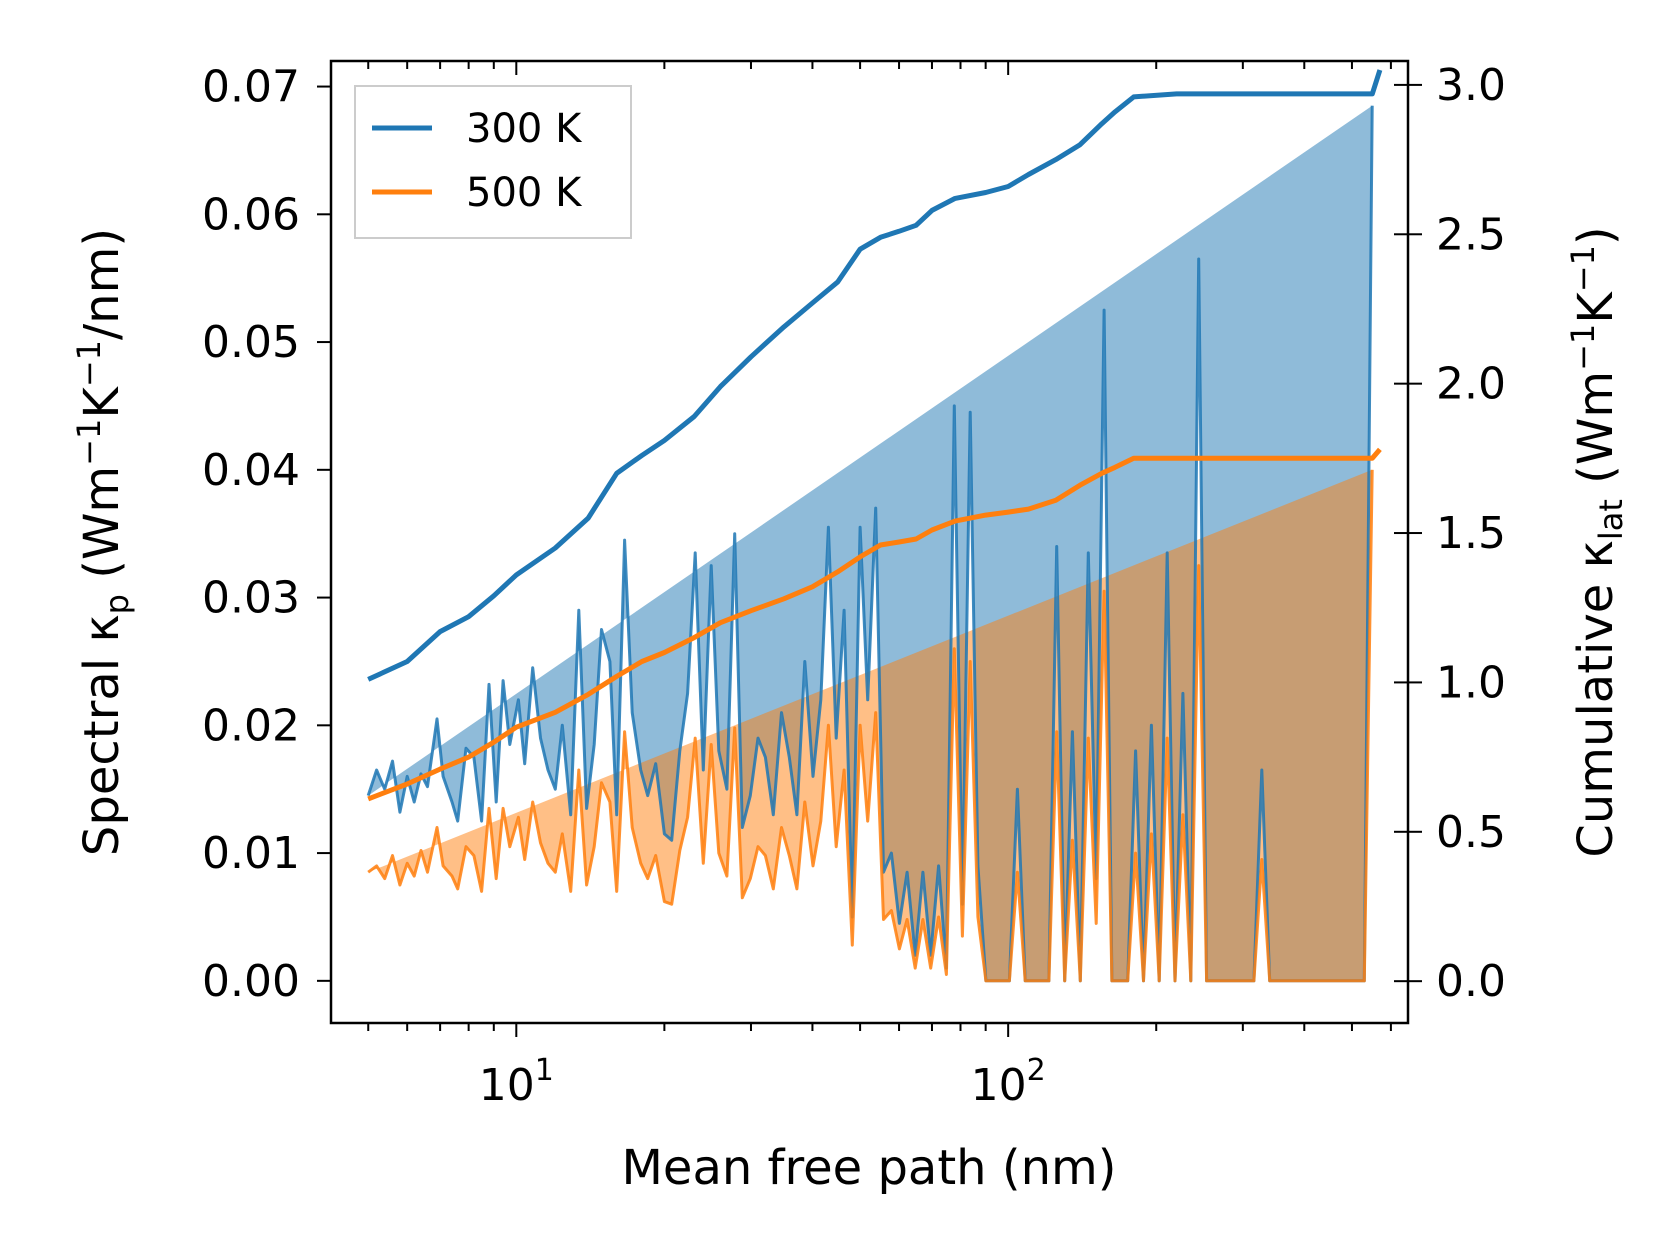 This screenshot has height=1255, width=1679. What do you see at coordinates (102, 586) in the screenshot?
I see `y-left-title-gap` at bounding box center [102, 586].